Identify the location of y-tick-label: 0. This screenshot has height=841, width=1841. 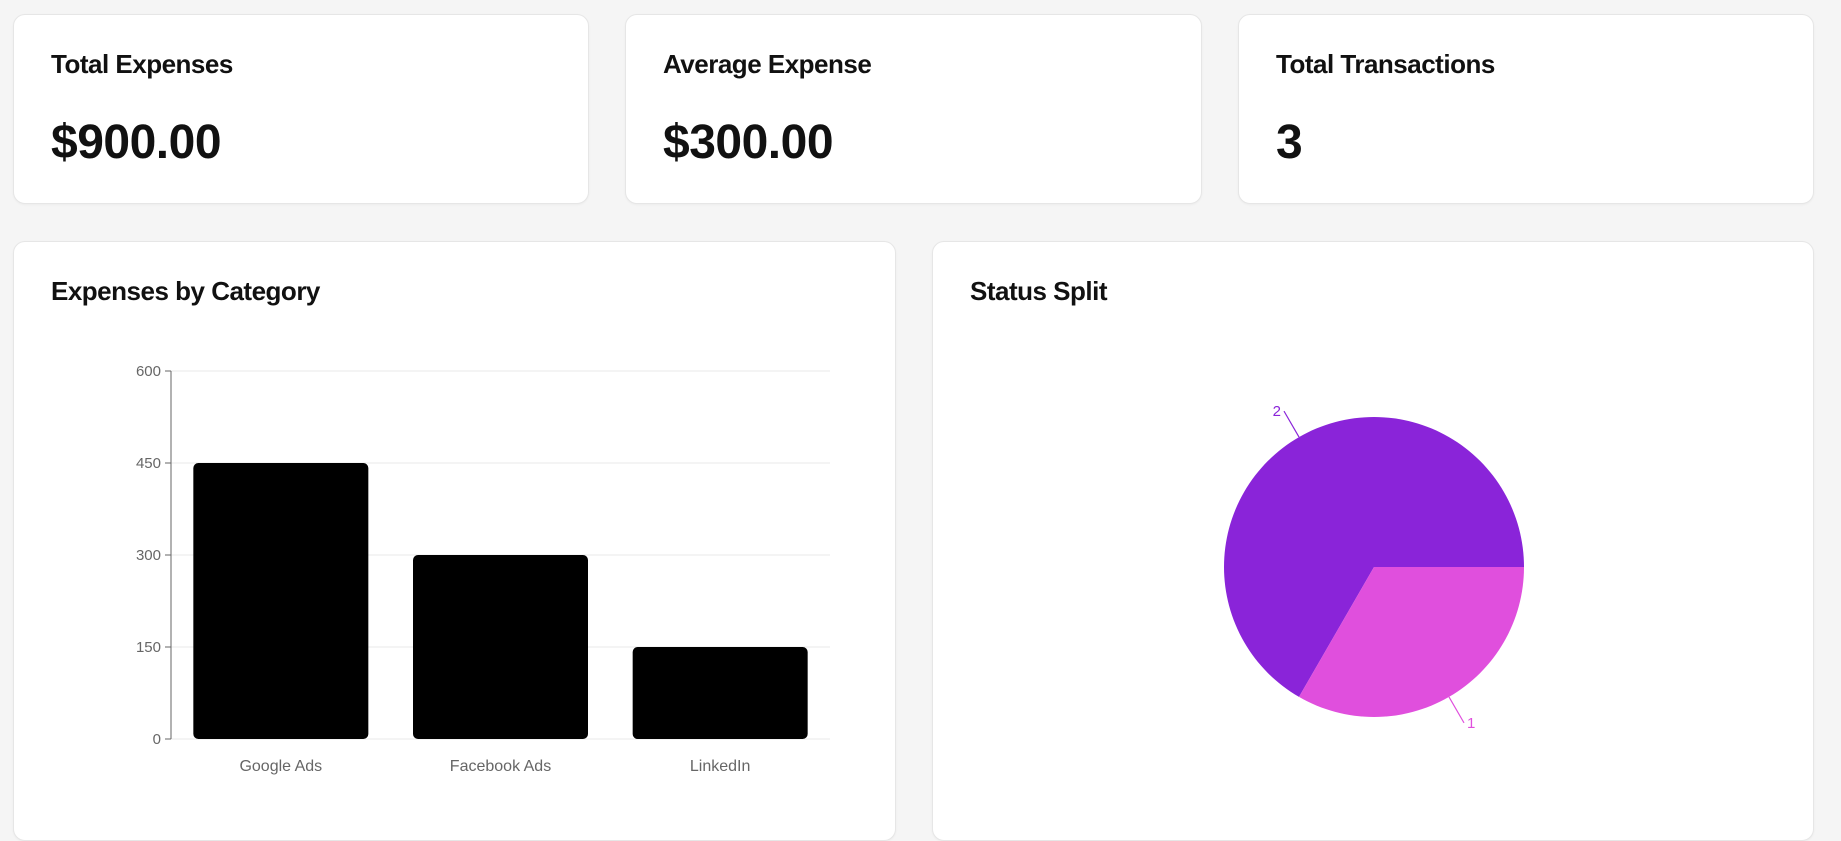
(157, 739).